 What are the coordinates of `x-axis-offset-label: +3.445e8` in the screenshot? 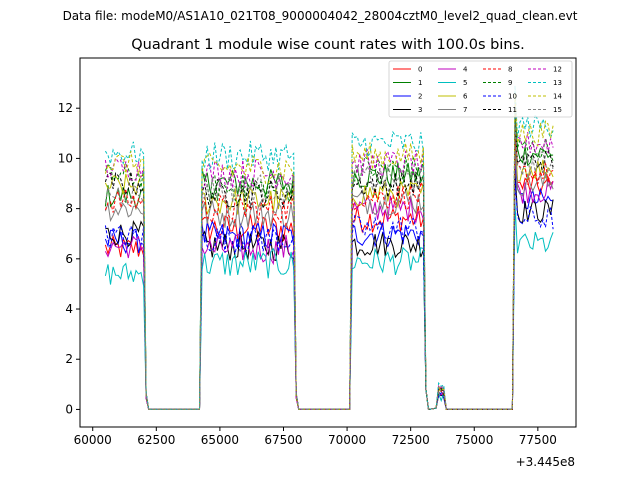 It's located at (545, 462).